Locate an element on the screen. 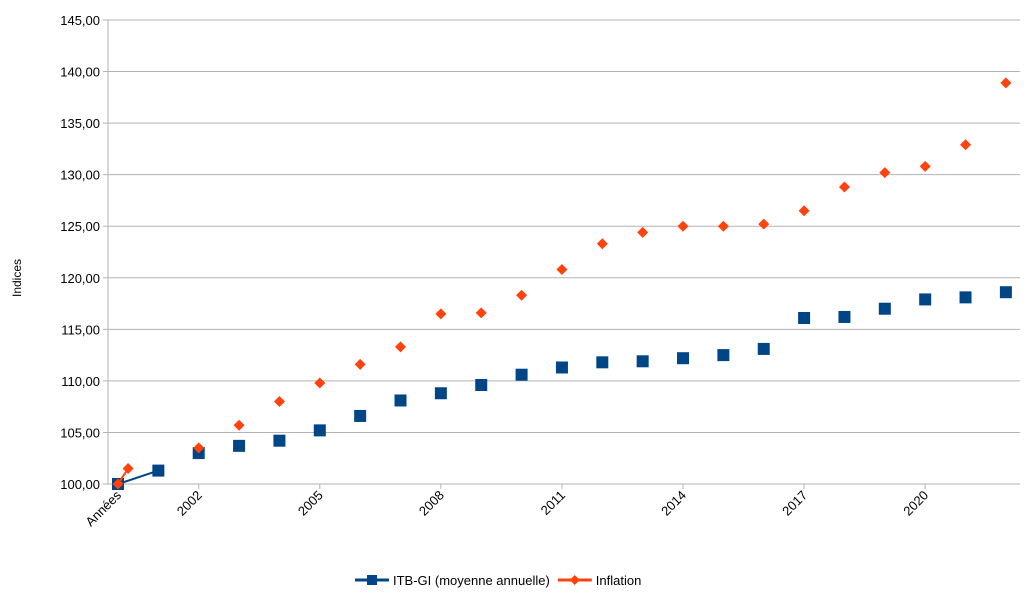  legend-square-marker is located at coordinates (372, 580).